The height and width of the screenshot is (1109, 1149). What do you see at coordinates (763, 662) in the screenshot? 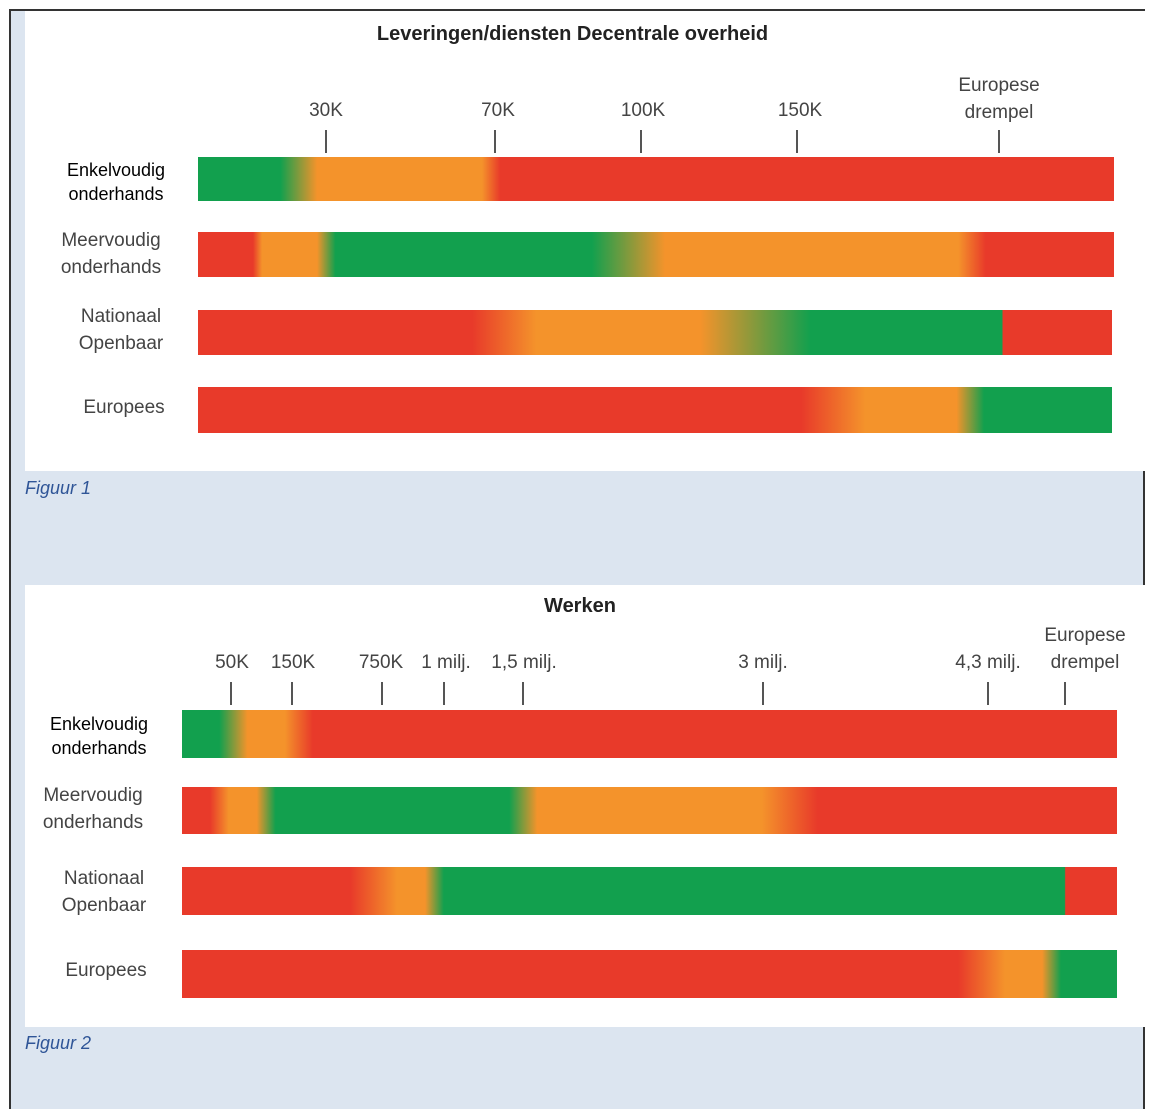
I see `figure2-tick-label: 3 milj.` at bounding box center [763, 662].